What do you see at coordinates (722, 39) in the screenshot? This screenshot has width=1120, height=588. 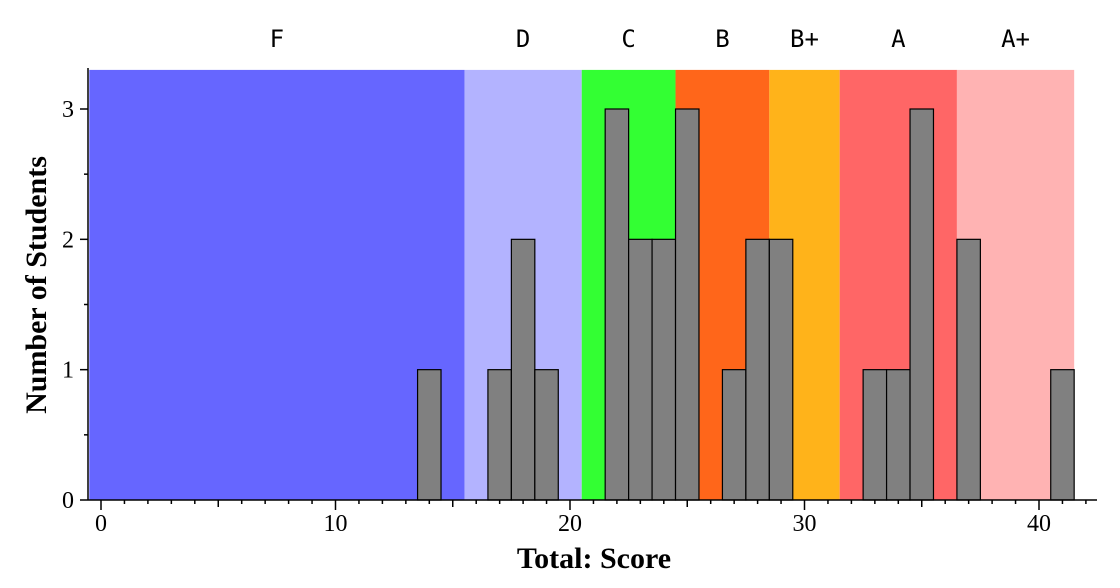 I see `grade-band-label-b: B` at bounding box center [722, 39].